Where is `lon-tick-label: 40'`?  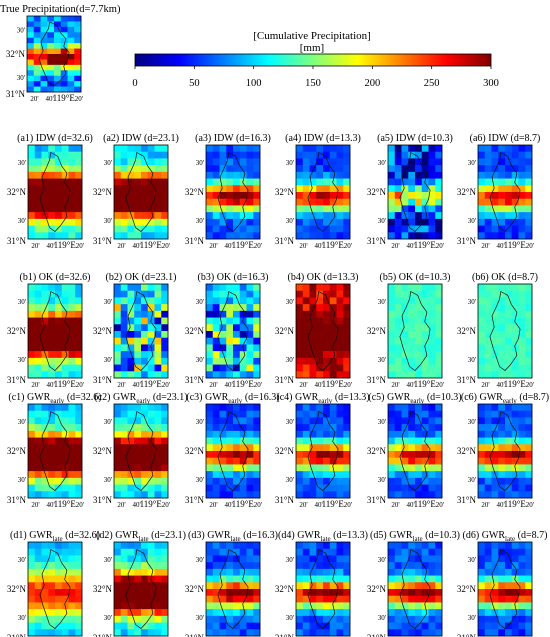
lon-tick-label: 40' is located at coordinates (501, 246).